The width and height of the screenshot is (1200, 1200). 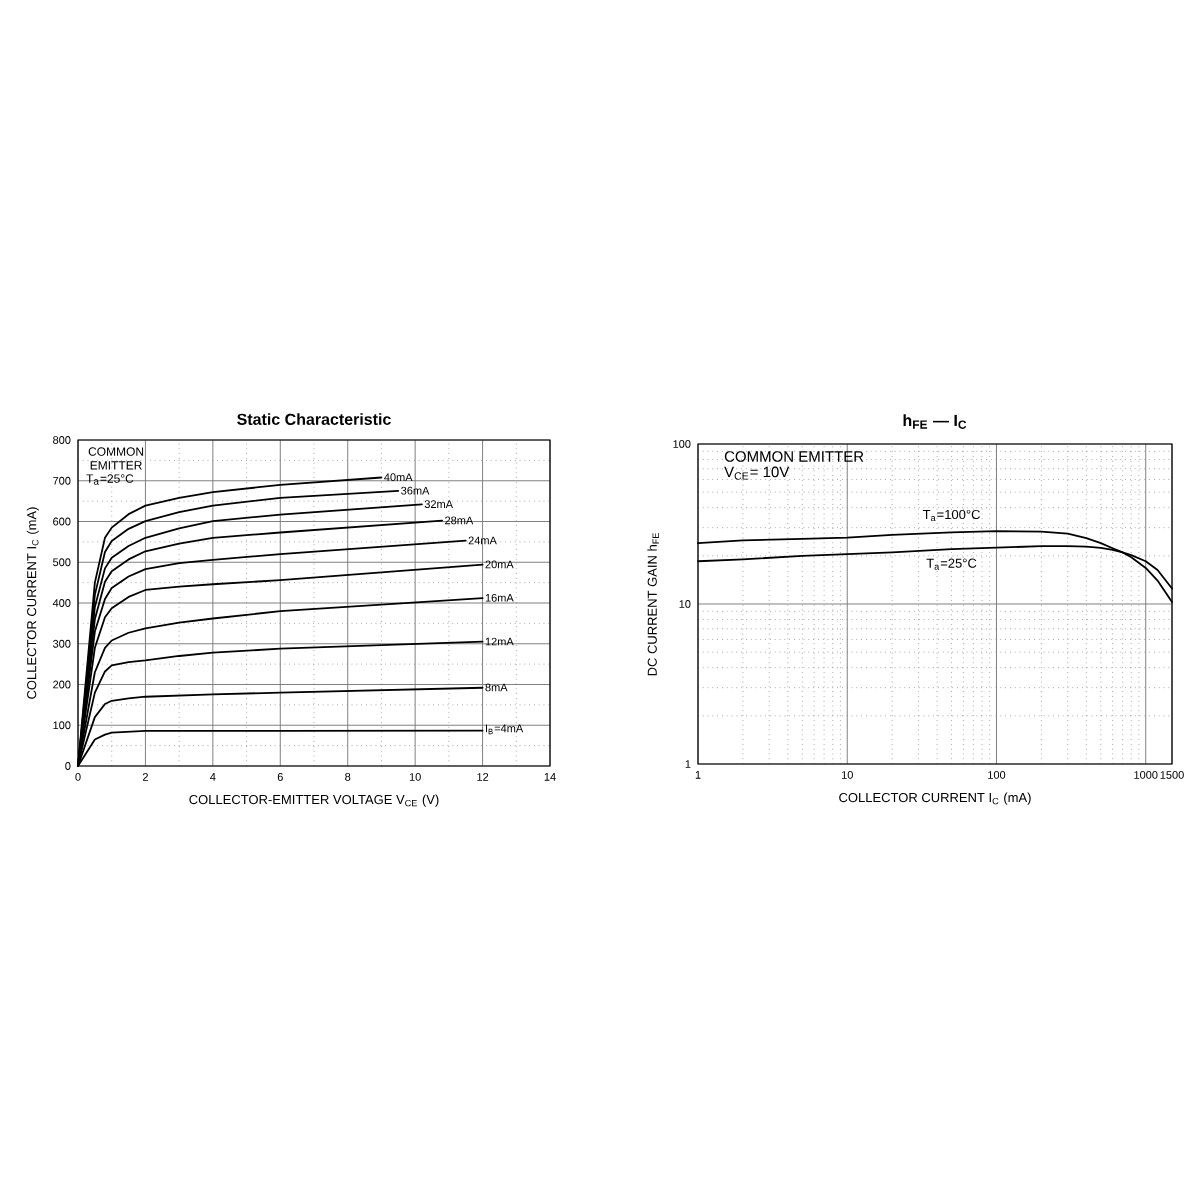 I want to click on chart-title: h$_{FE}$ — I$_{C}$, so click(x=935, y=421).